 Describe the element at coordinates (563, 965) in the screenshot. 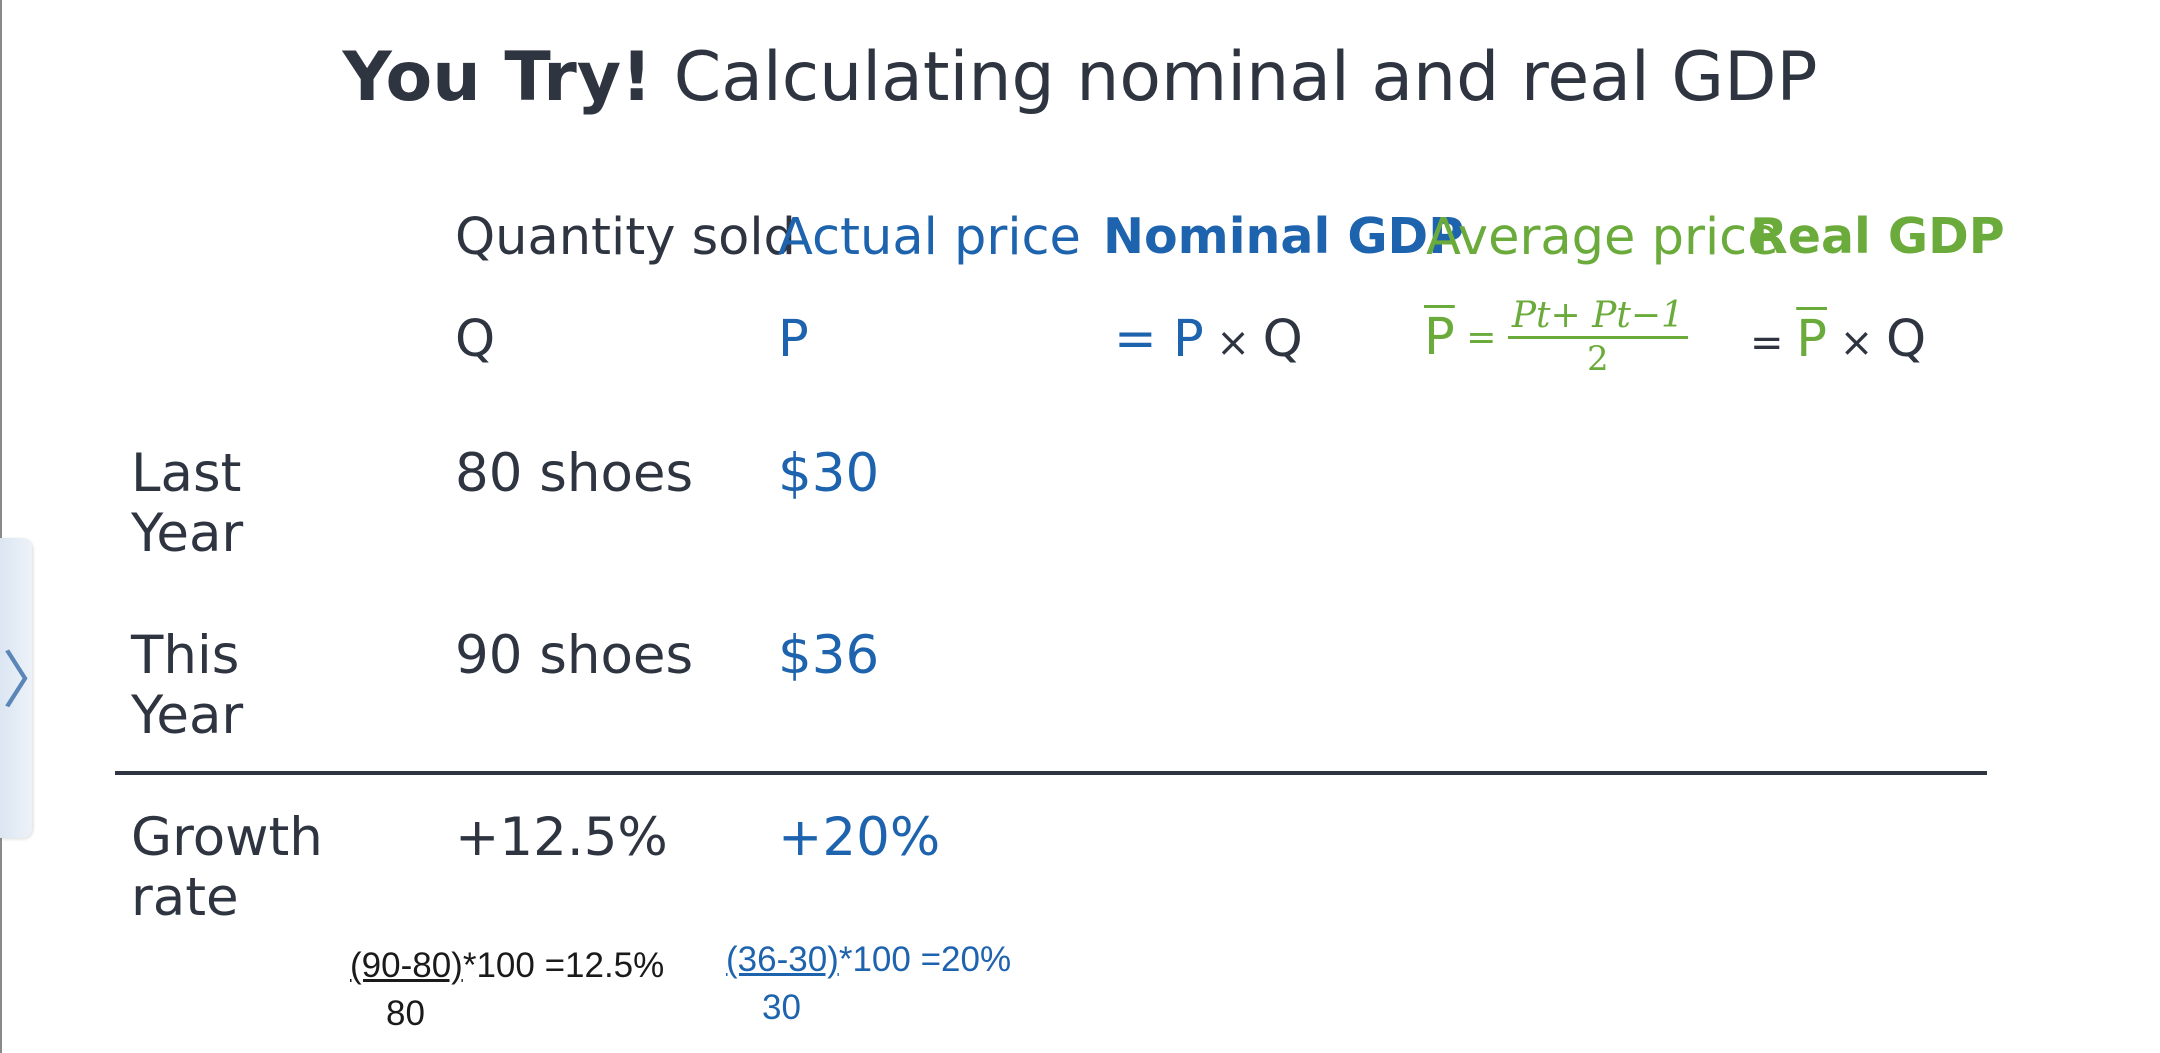

I see `calc-result: *100 =12.5%` at that location.